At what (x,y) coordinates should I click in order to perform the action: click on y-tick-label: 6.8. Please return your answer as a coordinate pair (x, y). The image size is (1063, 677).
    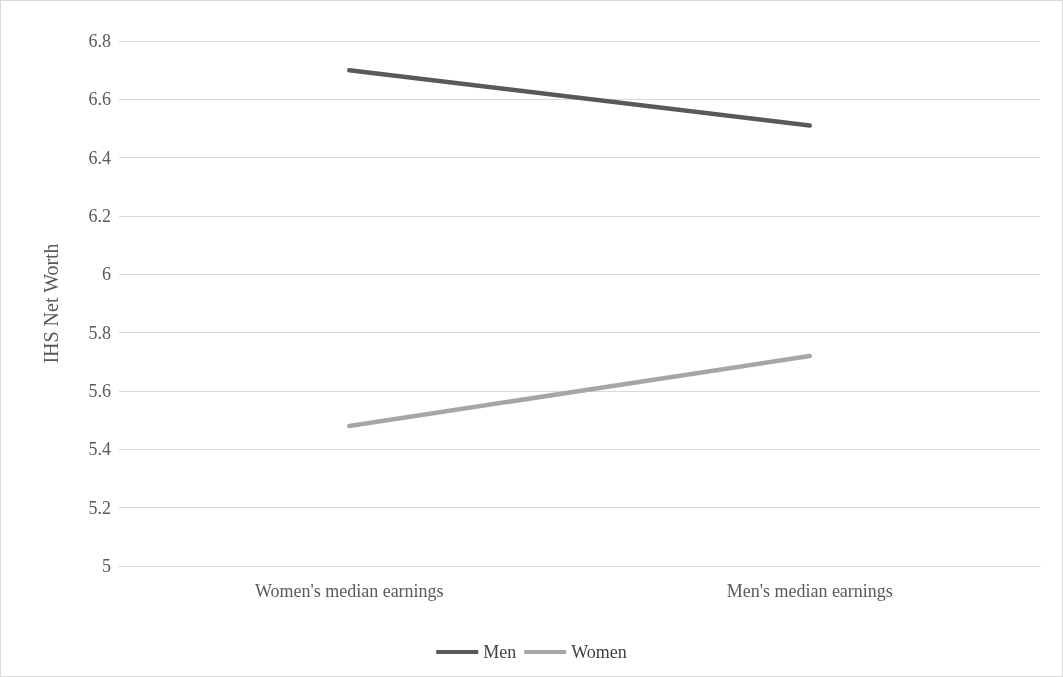
    Looking at the image, I should click on (99, 41).